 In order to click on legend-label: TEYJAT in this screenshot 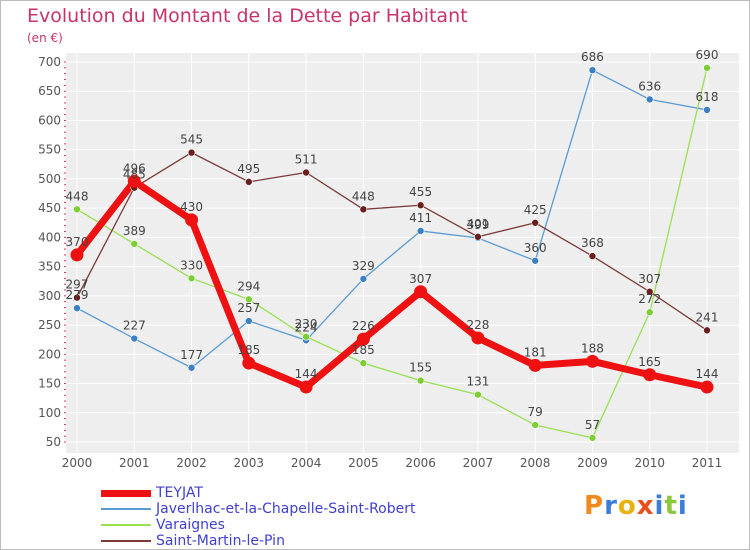, I will do `click(179, 493)`.